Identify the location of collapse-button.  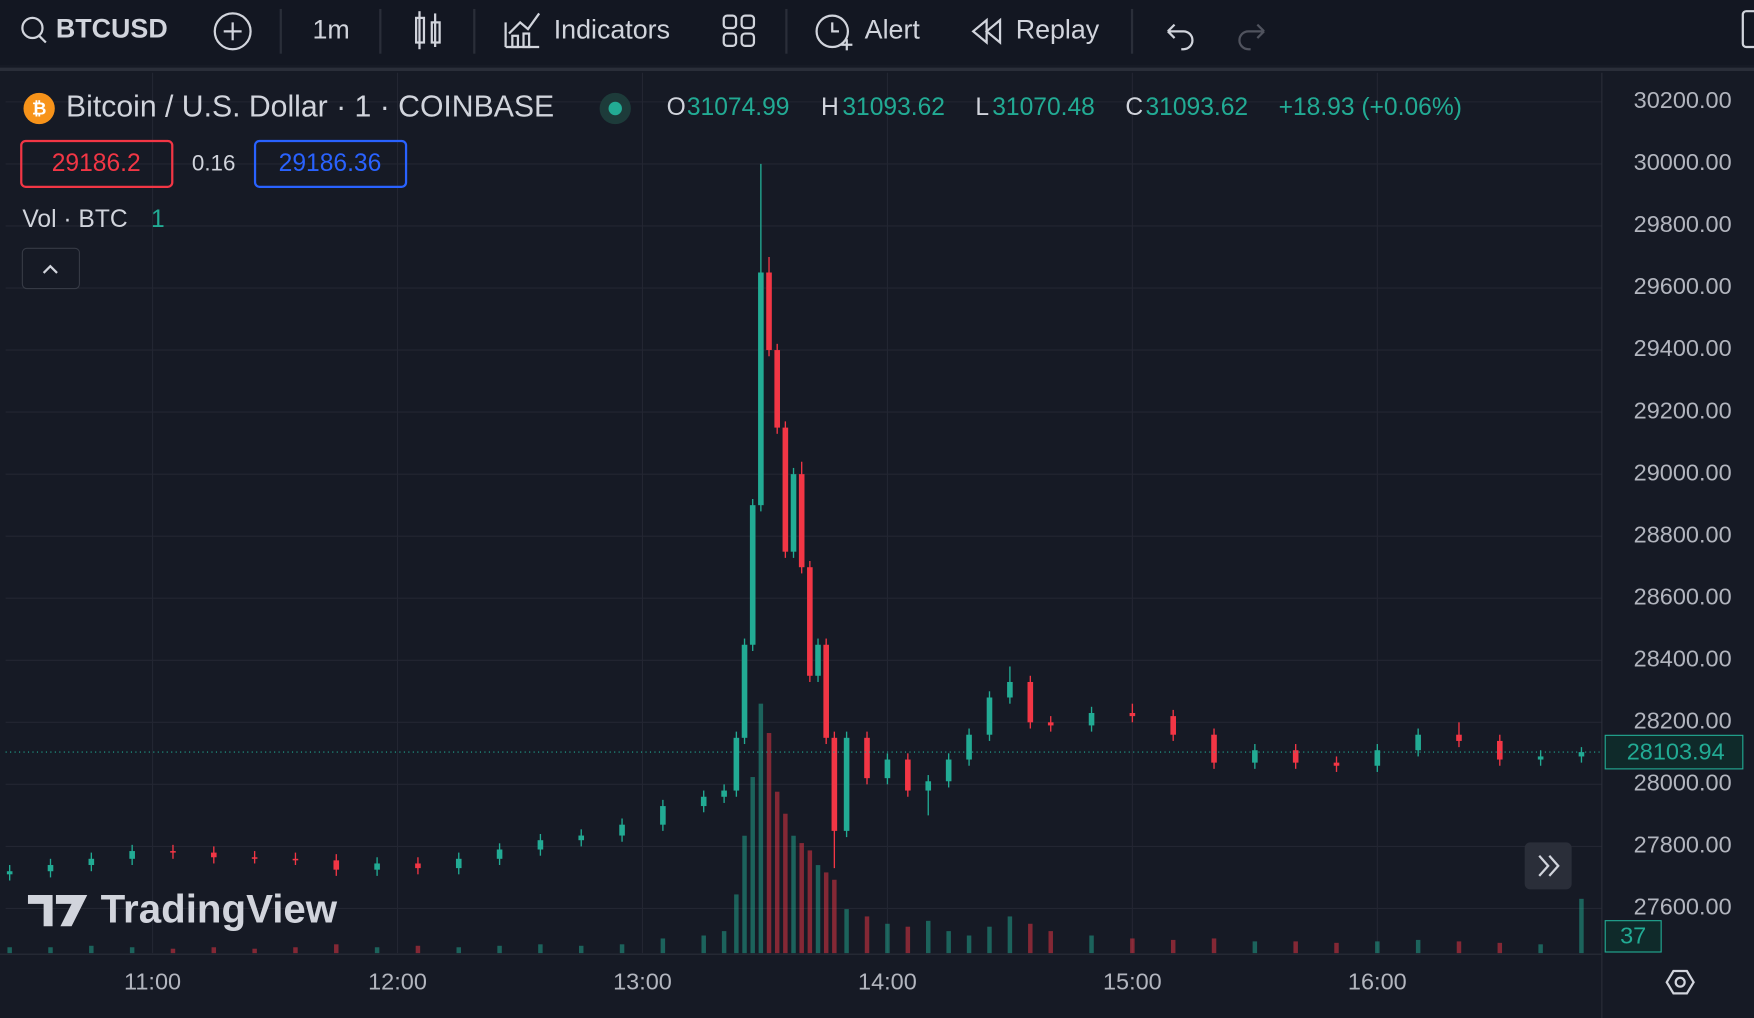
(50, 268).